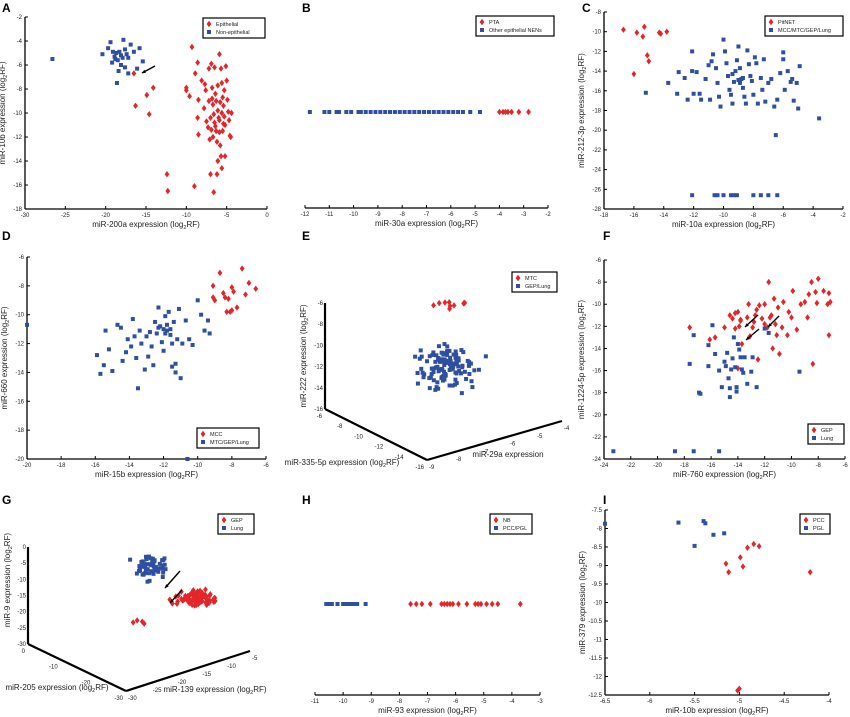 This screenshot has width=850, height=717. Describe the element at coordinates (394, 112) in the screenshot. I see `series-other-epithelial-nens` at that location.